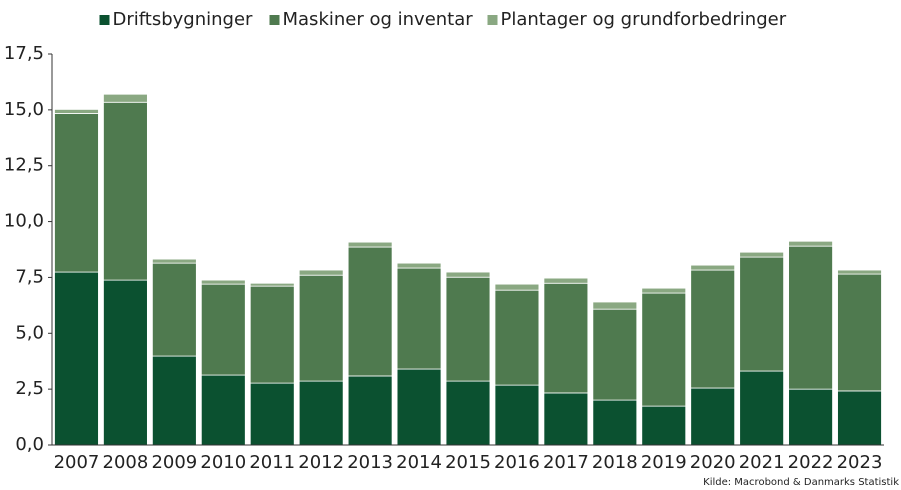  What do you see at coordinates (24, 165) in the screenshot?
I see `y-tick-label: 12,5` at bounding box center [24, 165].